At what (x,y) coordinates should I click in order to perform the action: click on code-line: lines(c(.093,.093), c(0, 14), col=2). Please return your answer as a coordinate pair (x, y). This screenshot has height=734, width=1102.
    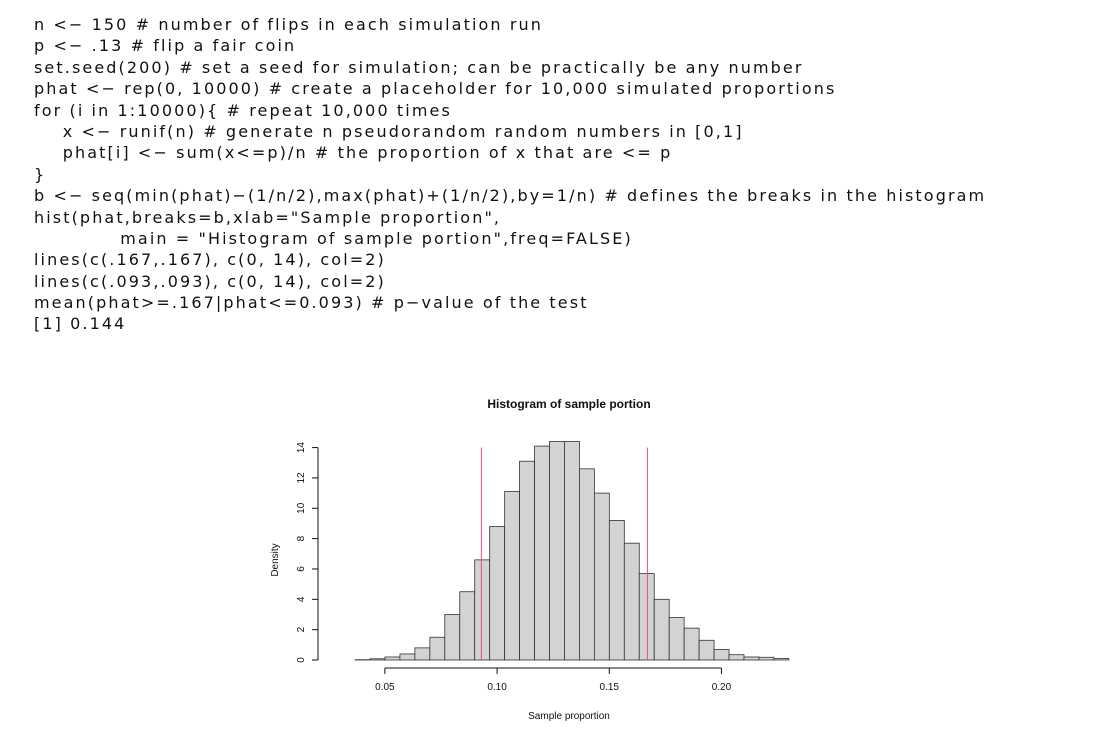
    Looking at the image, I should click on (210, 281).